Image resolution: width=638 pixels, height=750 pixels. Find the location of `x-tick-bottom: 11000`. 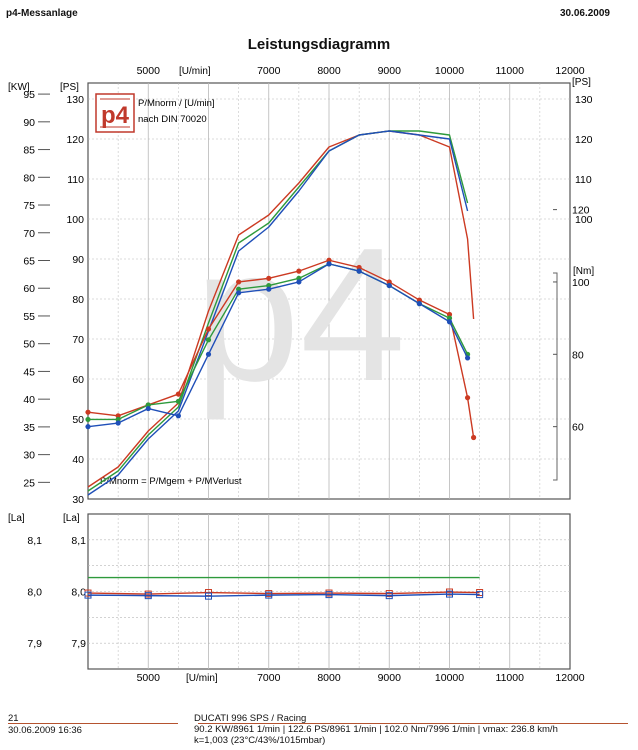

x-tick-bottom: 11000 is located at coordinates (510, 678).